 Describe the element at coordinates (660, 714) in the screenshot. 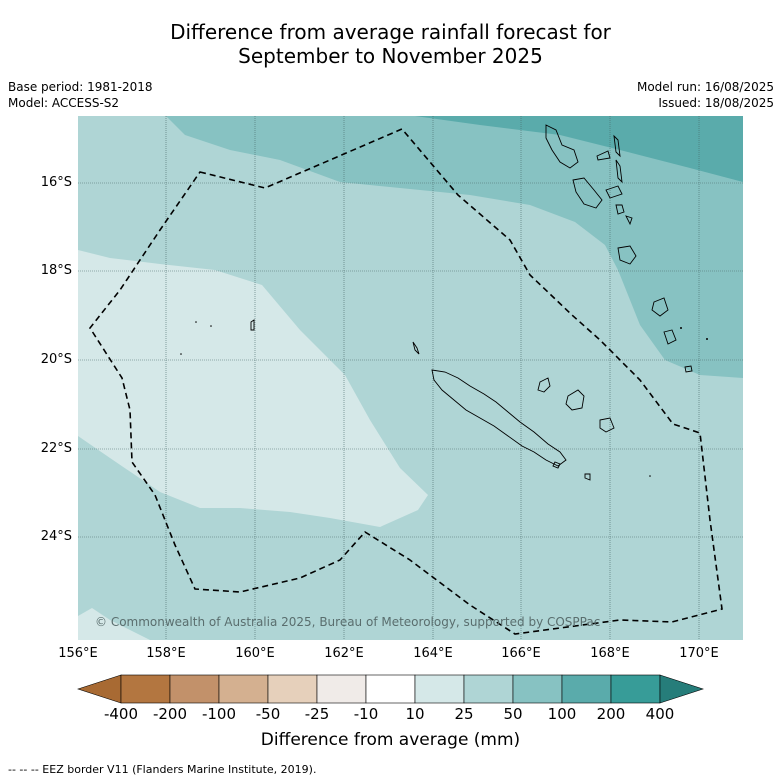

I see `colorbar-tick-label: 400` at that location.